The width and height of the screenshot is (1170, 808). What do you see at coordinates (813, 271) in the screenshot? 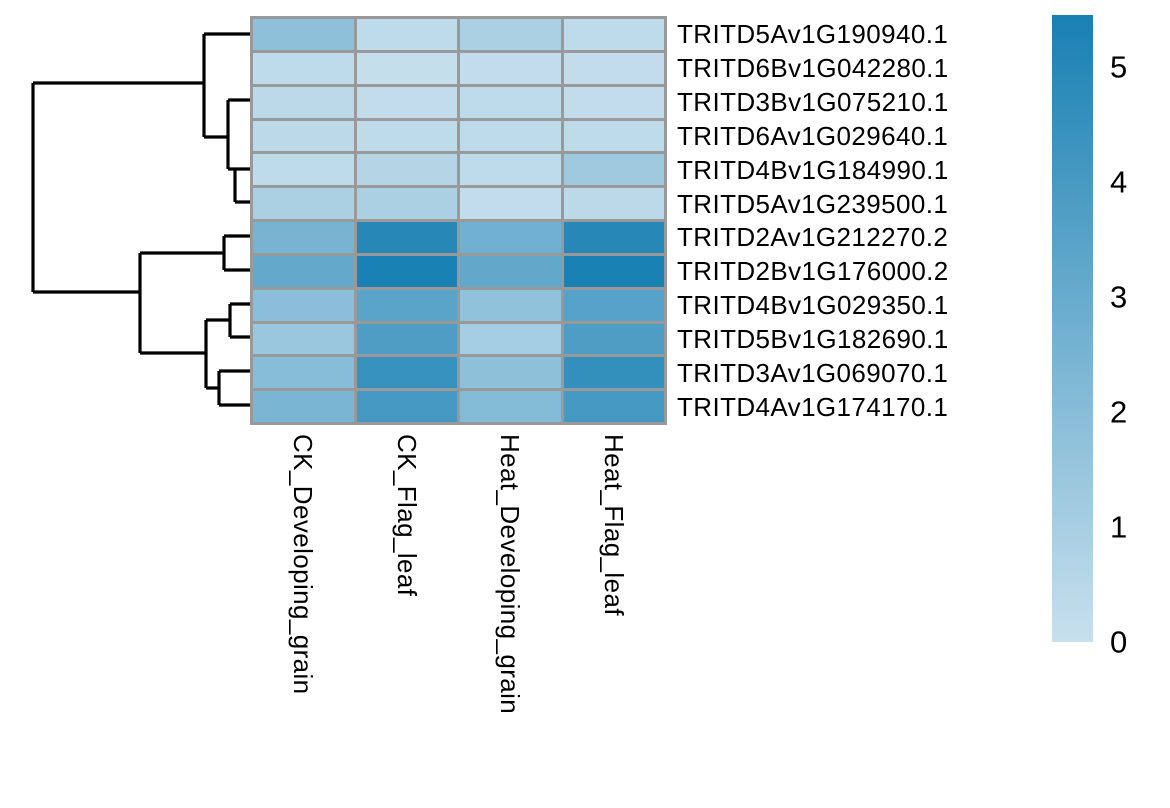
I see `row-label: TRITD2Bv1G176000.2` at bounding box center [813, 271].